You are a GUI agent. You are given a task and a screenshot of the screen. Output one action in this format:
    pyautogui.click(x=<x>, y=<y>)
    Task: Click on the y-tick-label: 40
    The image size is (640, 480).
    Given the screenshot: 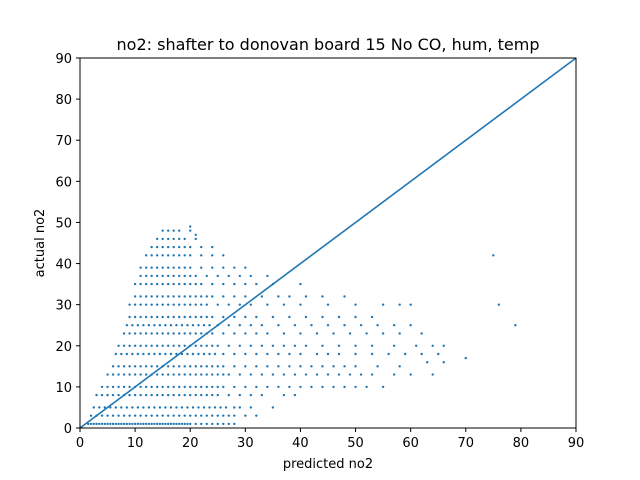 What is the action you would take?
    pyautogui.click(x=63, y=265)
    